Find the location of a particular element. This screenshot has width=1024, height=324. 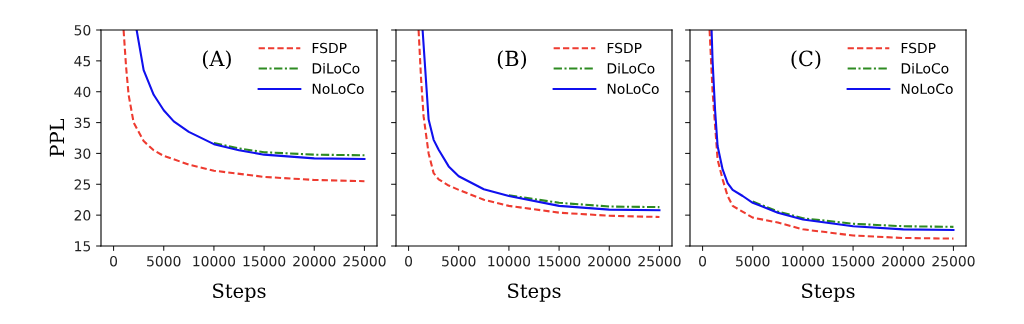

y-tick-label: 35 is located at coordinates (82, 123).